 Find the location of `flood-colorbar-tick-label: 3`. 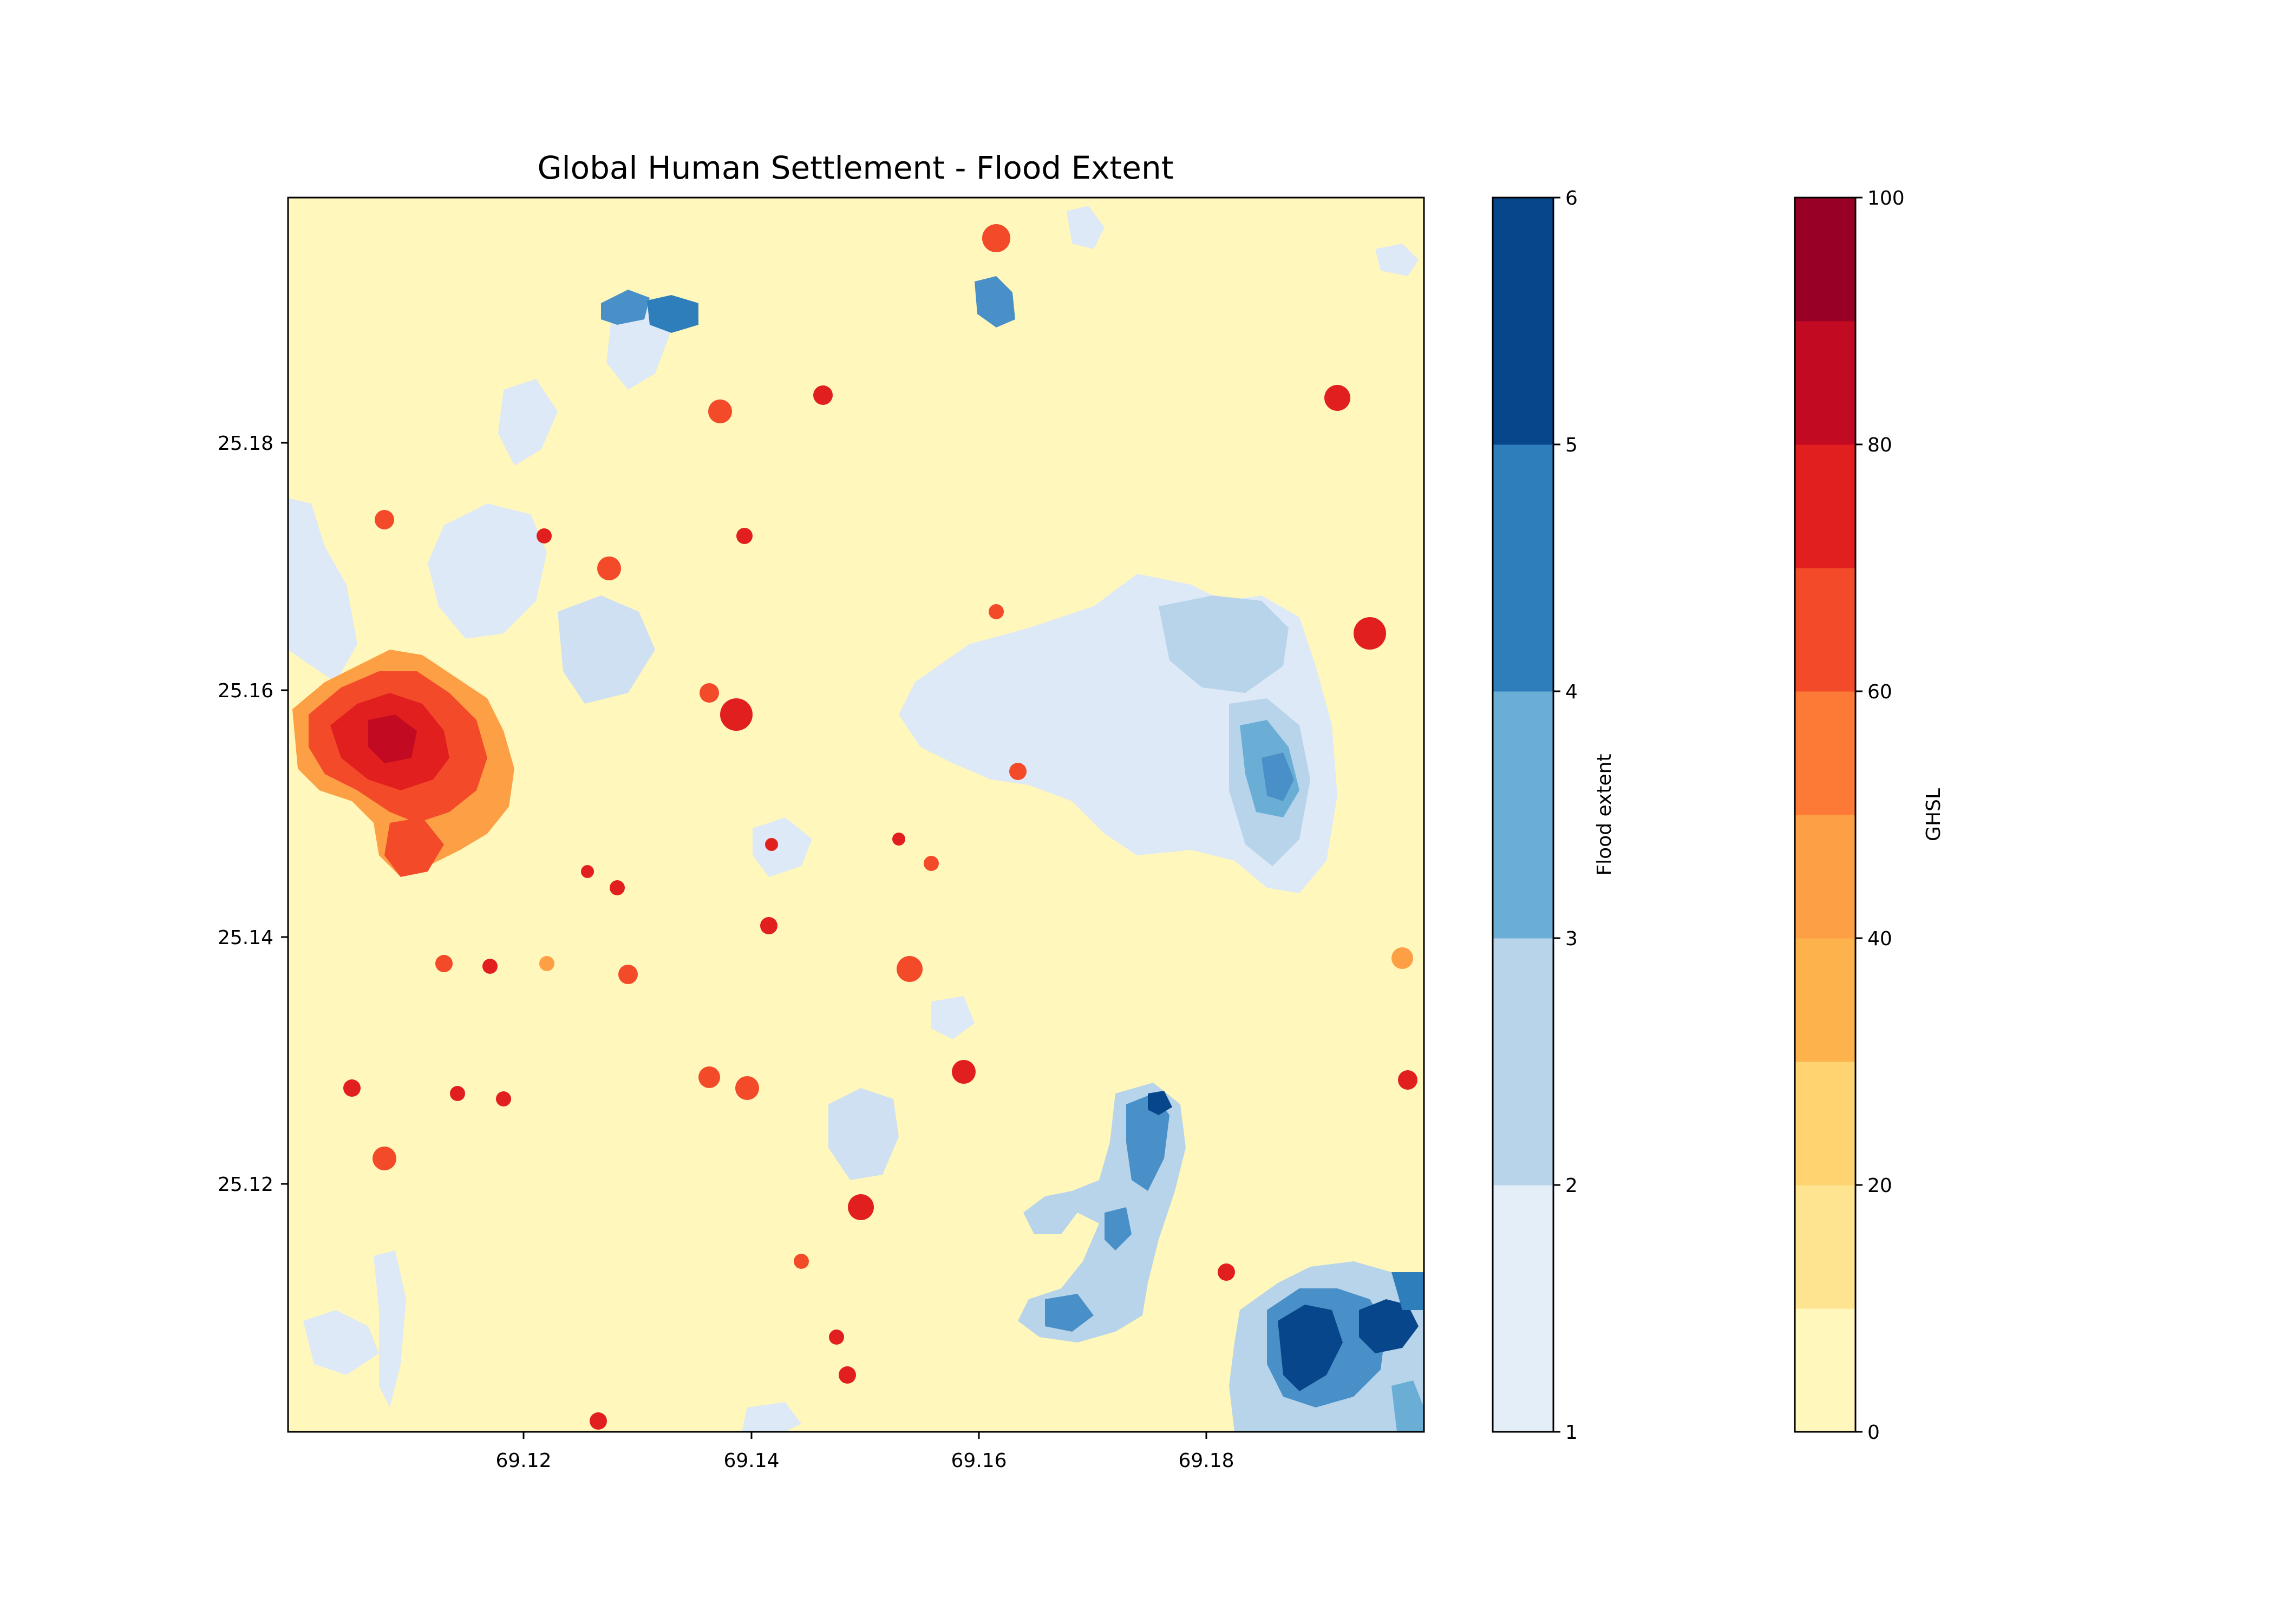

flood-colorbar-tick-label: 3 is located at coordinates (1572, 939).